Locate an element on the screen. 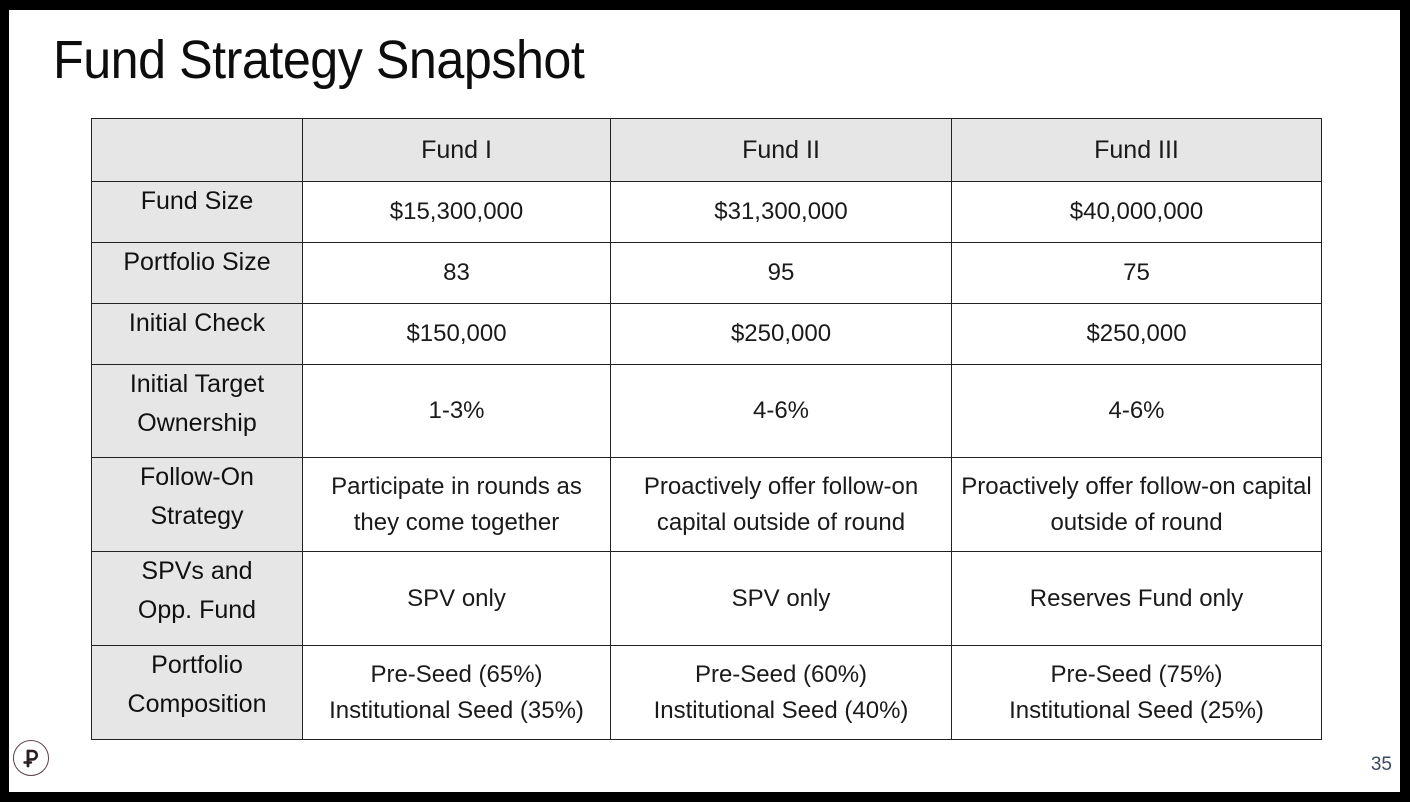  row-label: Initial Check is located at coordinates (197, 334).